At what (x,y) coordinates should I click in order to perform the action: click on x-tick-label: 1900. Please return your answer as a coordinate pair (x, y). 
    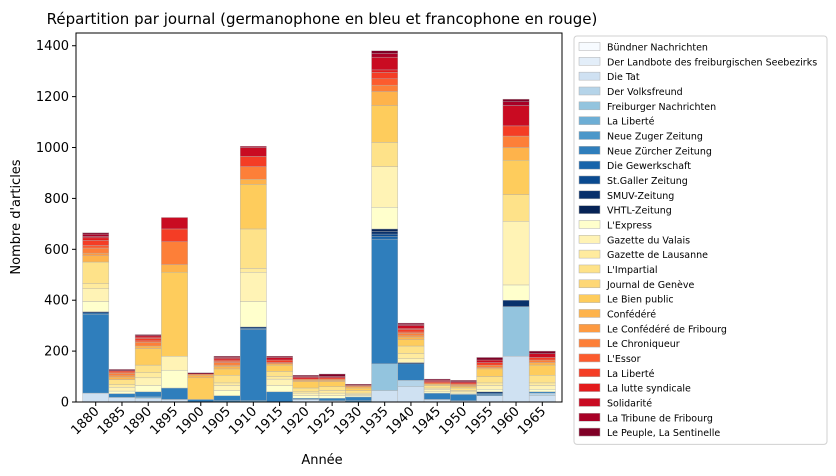
    Looking at the image, I should click on (191, 421).